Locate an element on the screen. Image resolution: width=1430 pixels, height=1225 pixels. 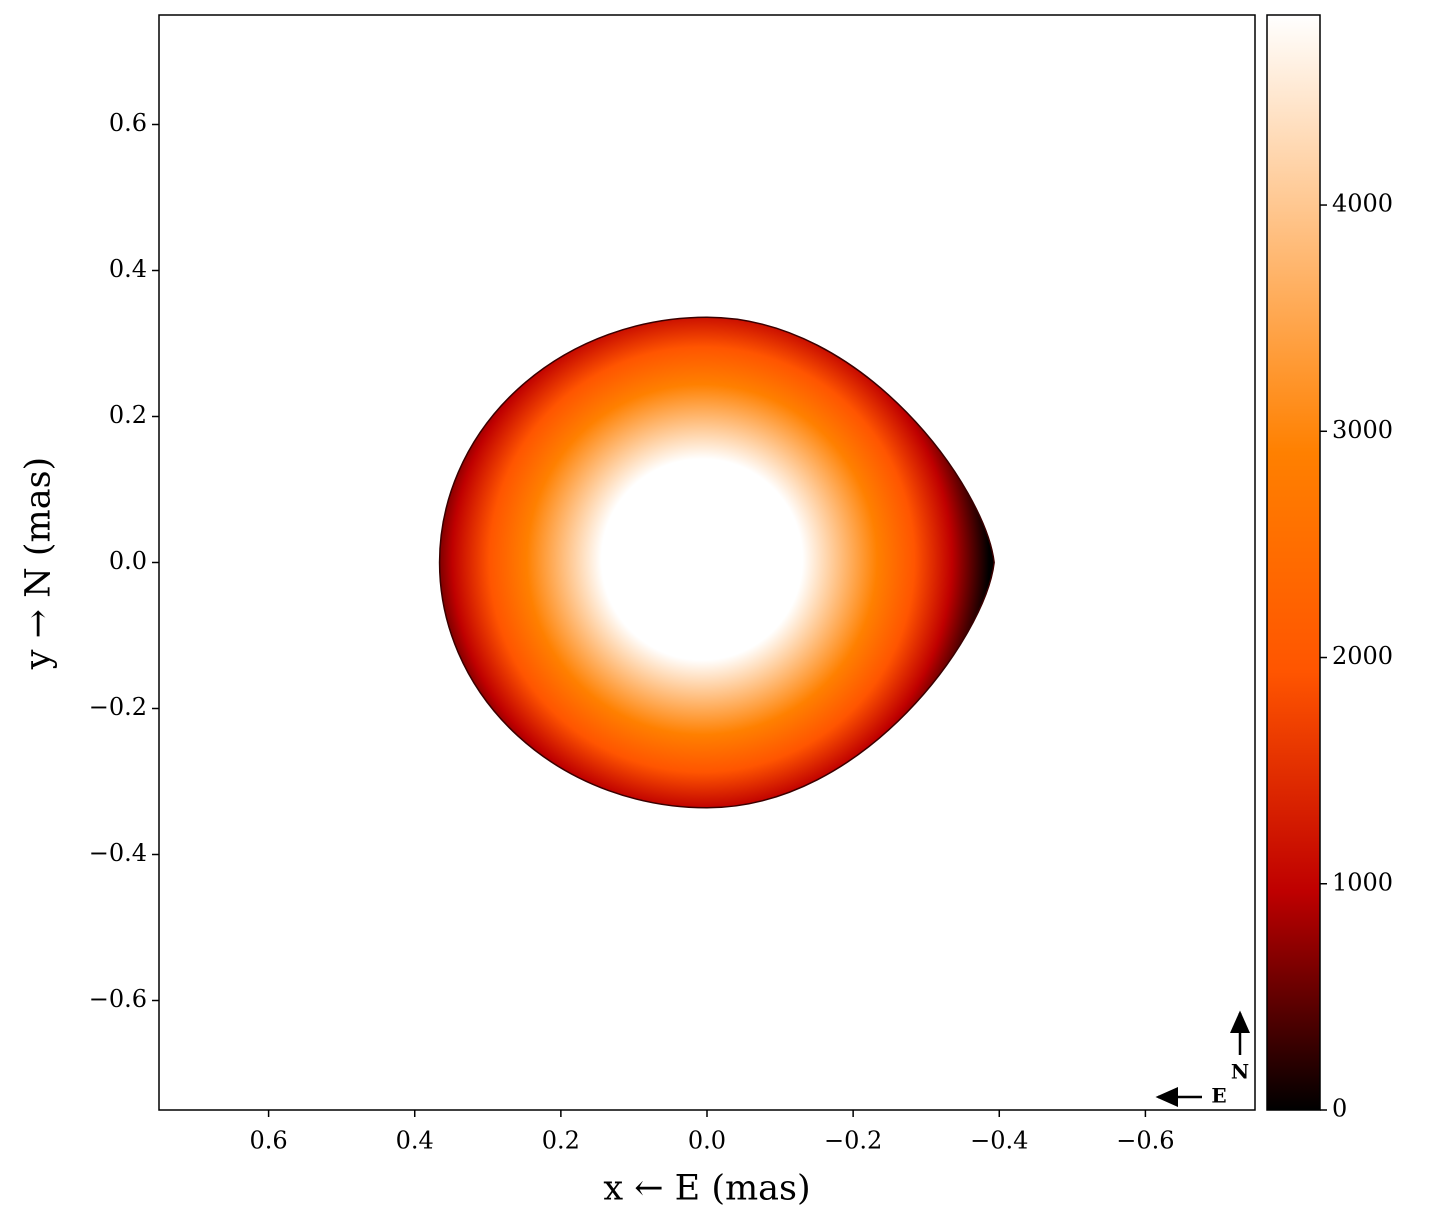
y-tick-label: 0.4 is located at coordinates (128, 269).